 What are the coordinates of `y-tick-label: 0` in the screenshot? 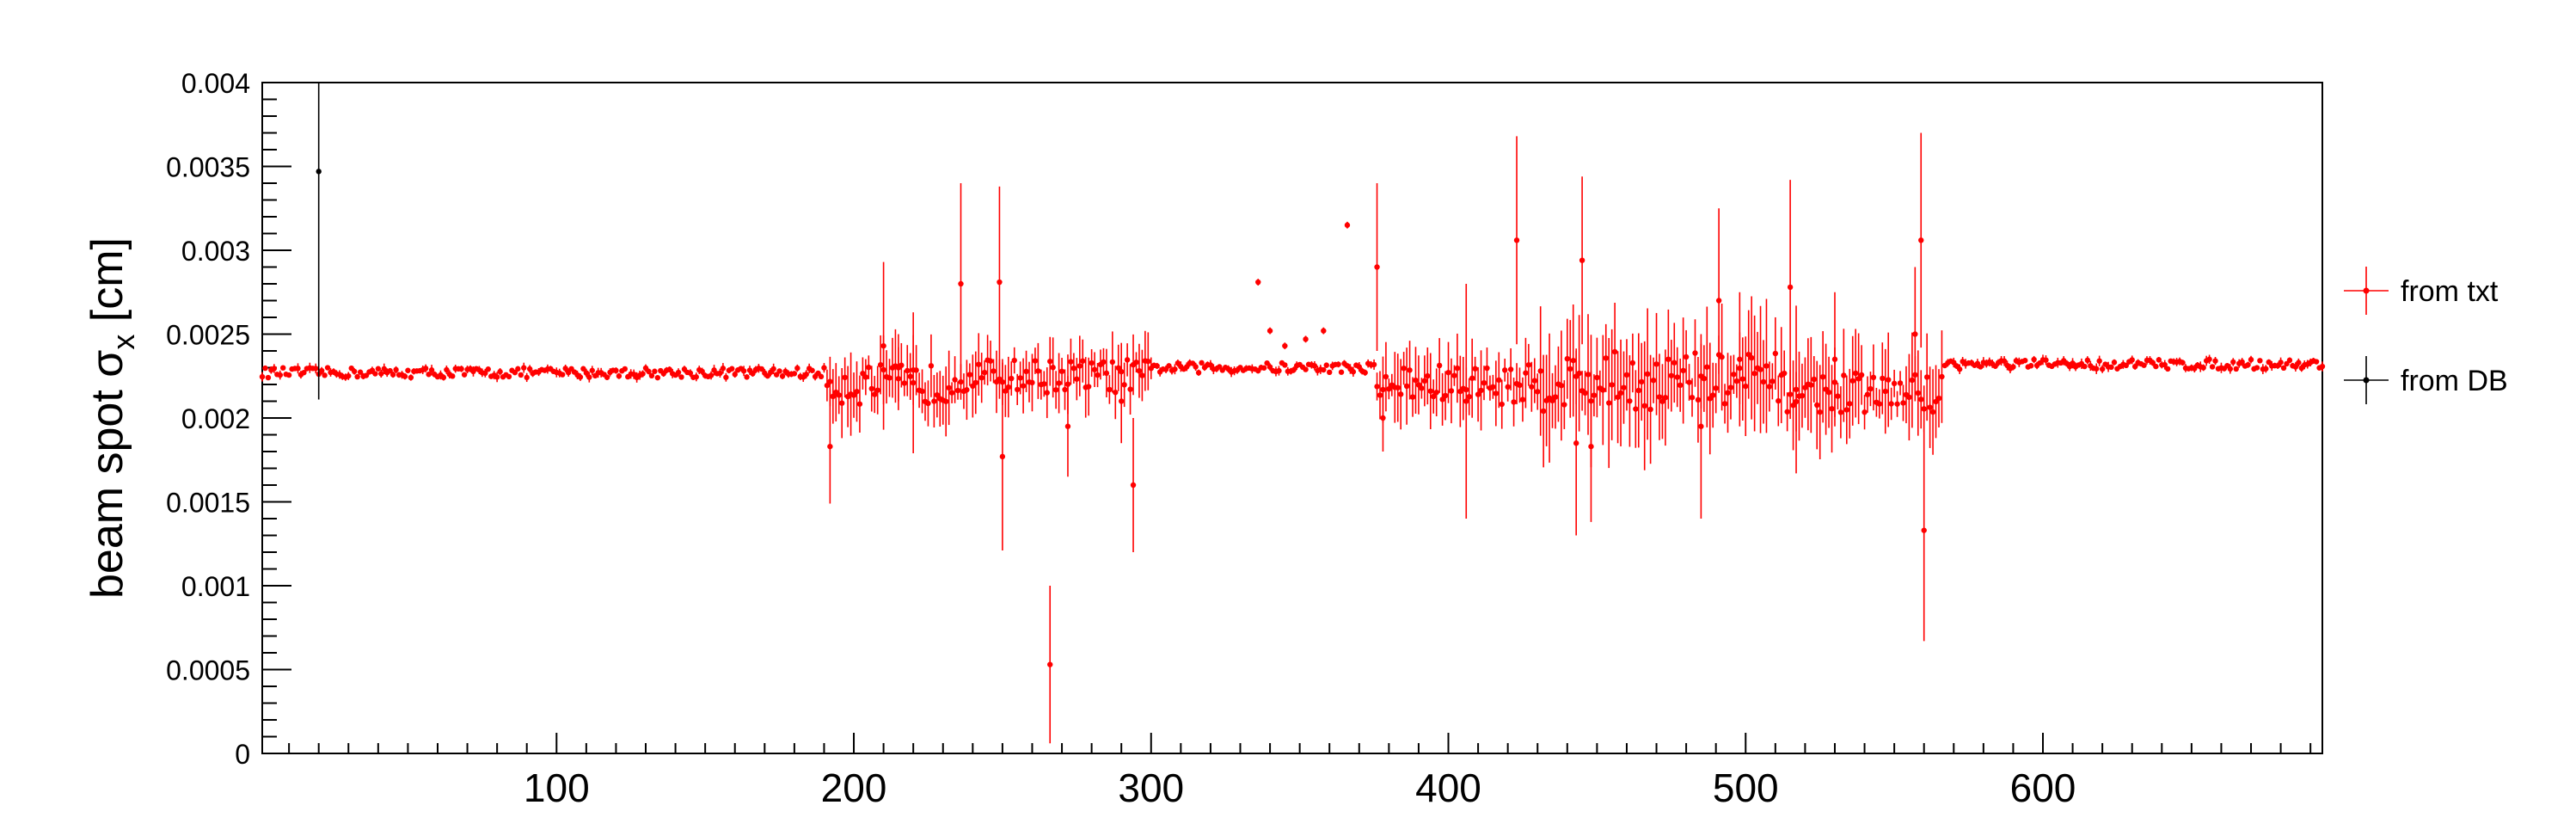 It's located at (242, 754).